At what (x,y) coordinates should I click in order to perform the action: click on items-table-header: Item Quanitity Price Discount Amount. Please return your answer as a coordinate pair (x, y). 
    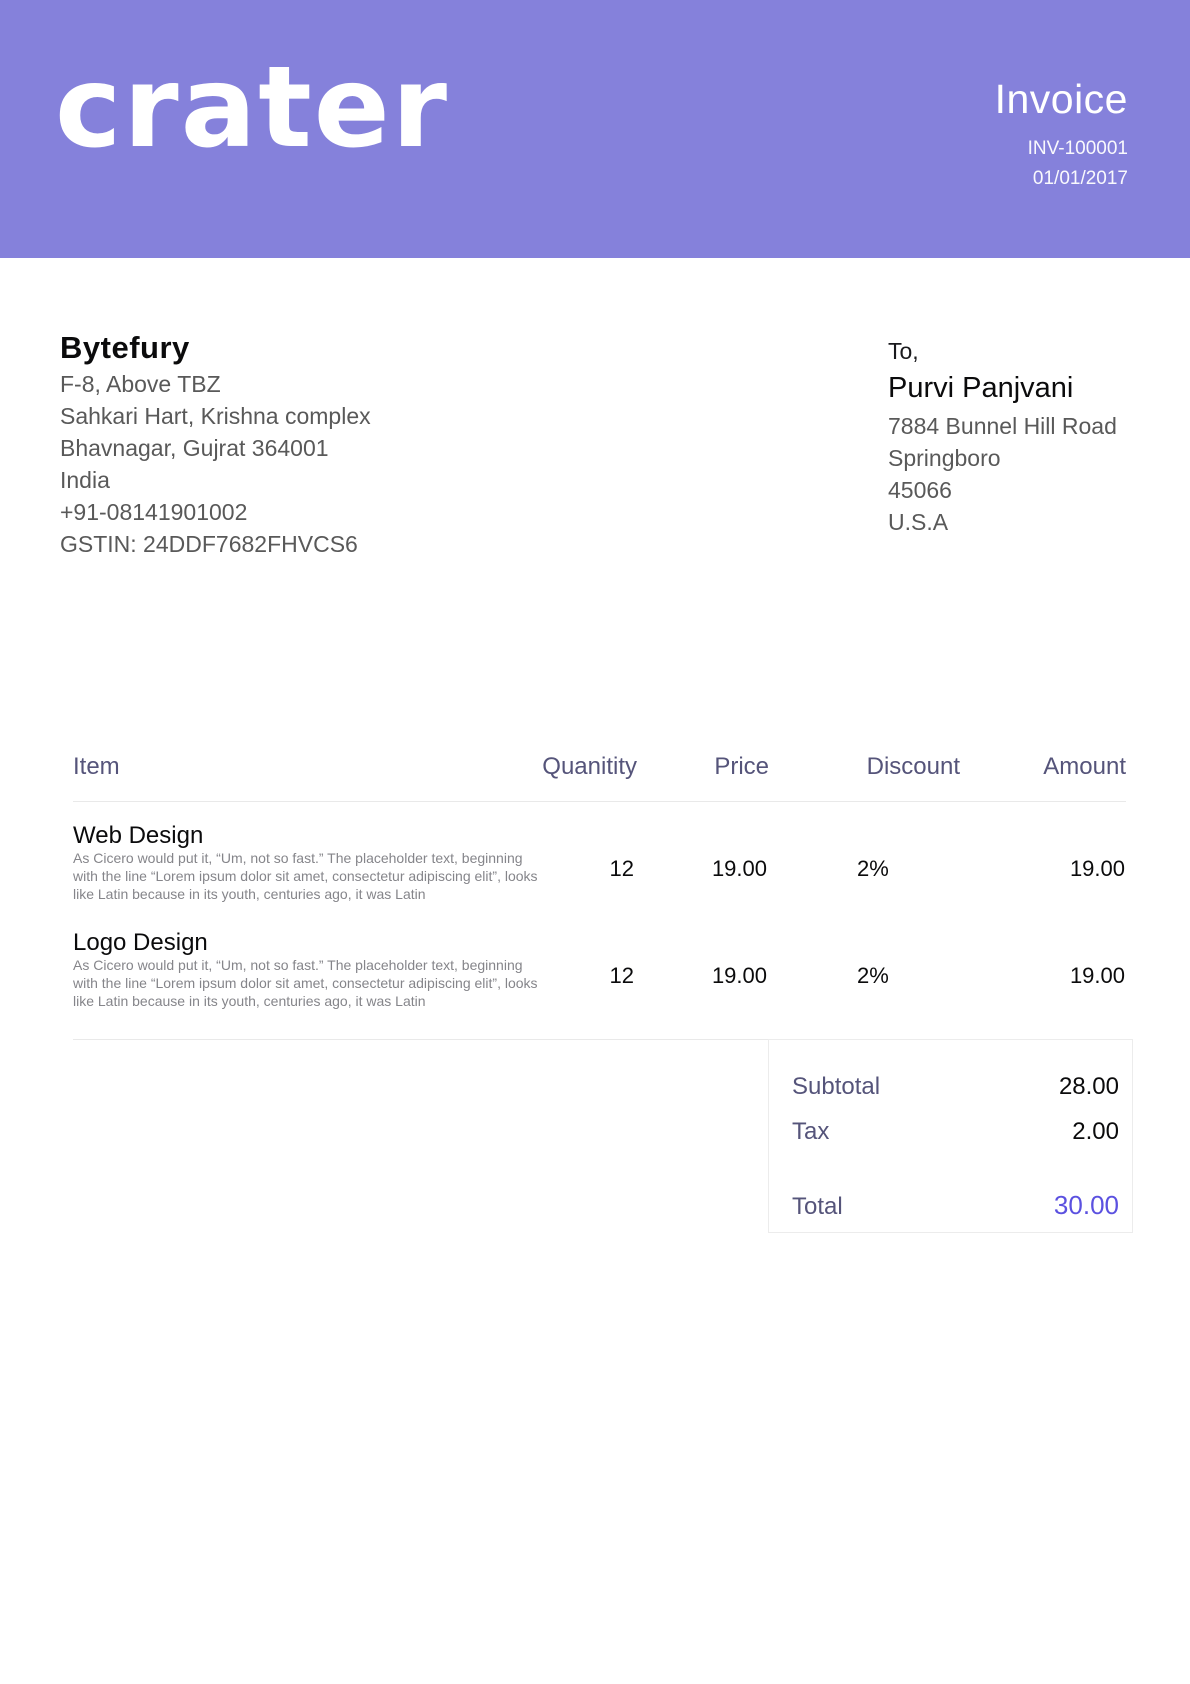
    Looking at the image, I should click on (595, 768).